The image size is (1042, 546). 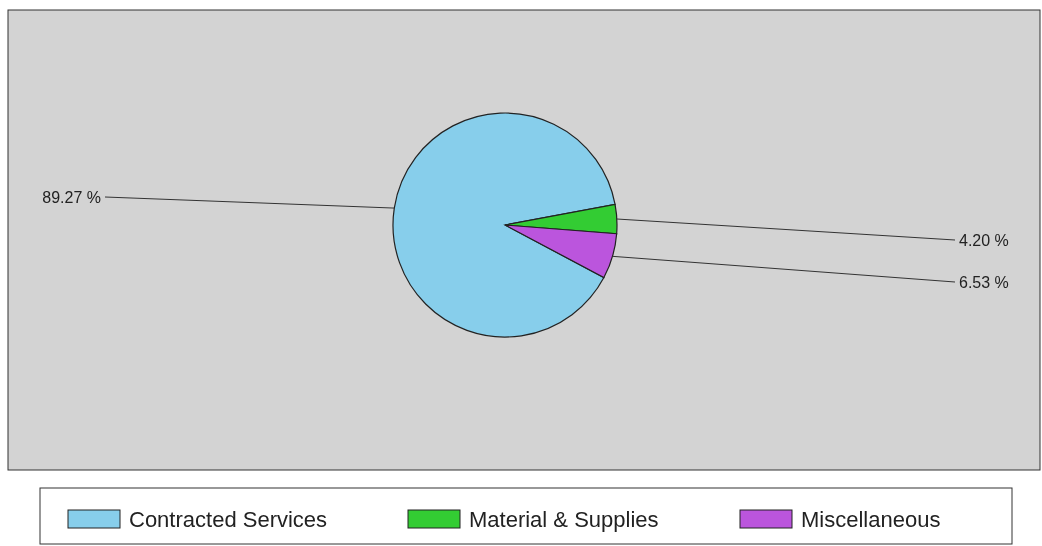 What do you see at coordinates (71, 197) in the screenshot?
I see `data-label: 89.27 %` at bounding box center [71, 197].